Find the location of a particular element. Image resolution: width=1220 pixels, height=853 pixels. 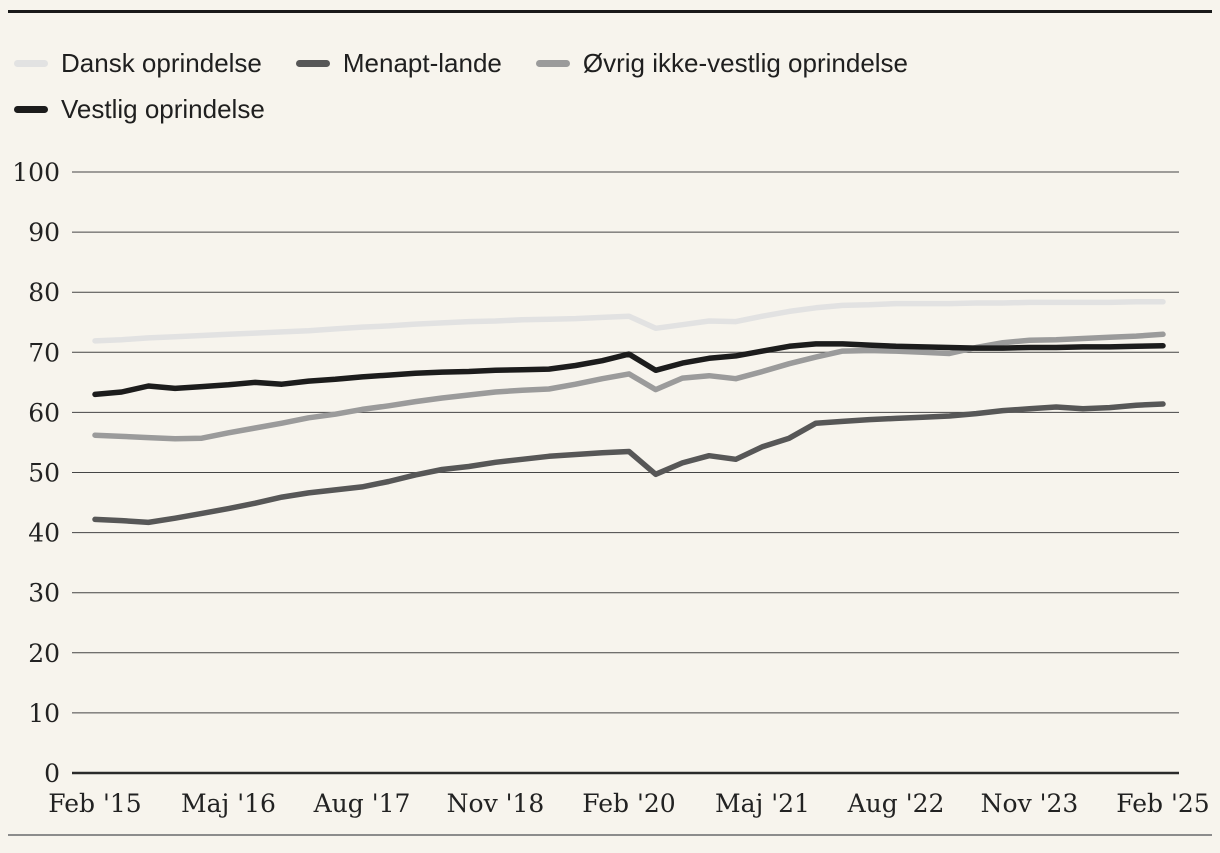

legend-item-1: Dansk oprindelse is located at coordinates (138, 63).